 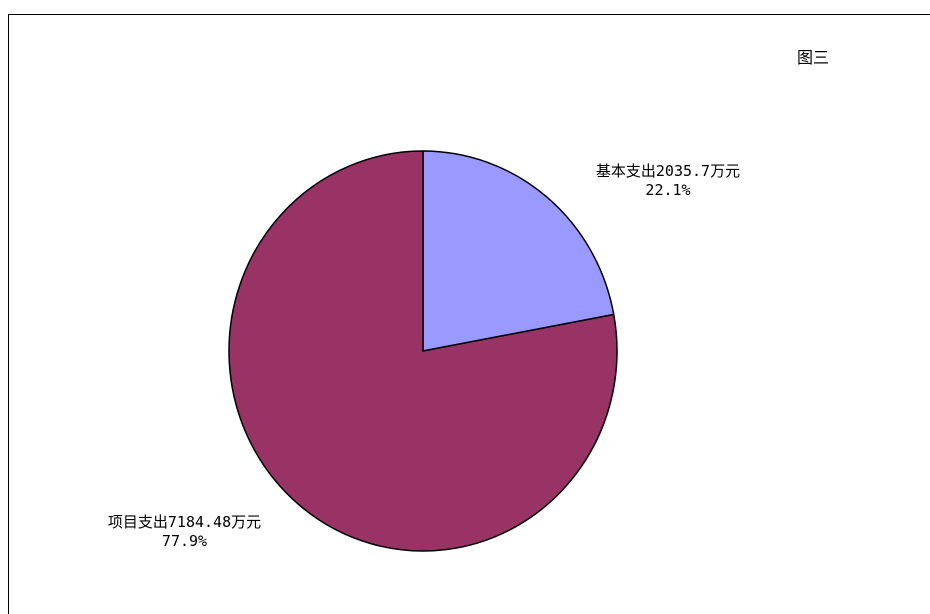 What do you see at coordinates (668, 171) in the screenshot?
I see `slice-label-basic-name: 基本支出2035.7万元` at bounding box center [668, 171].